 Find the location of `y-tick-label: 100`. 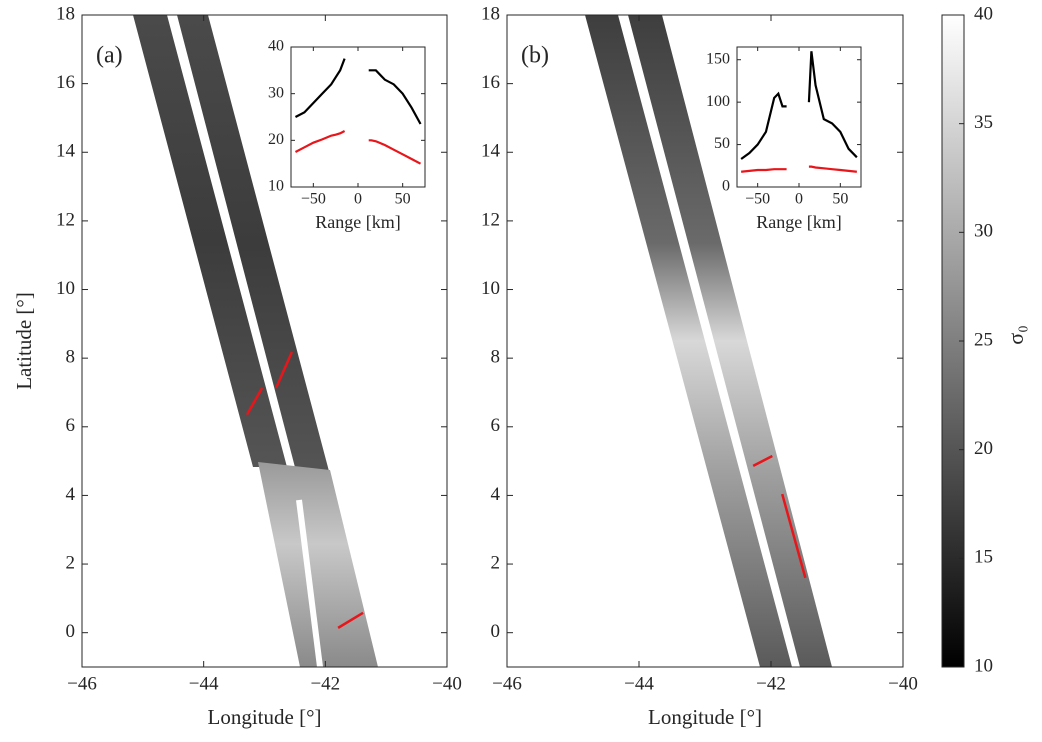

y-tick-label: 100 is located at coordinates (718, 101).